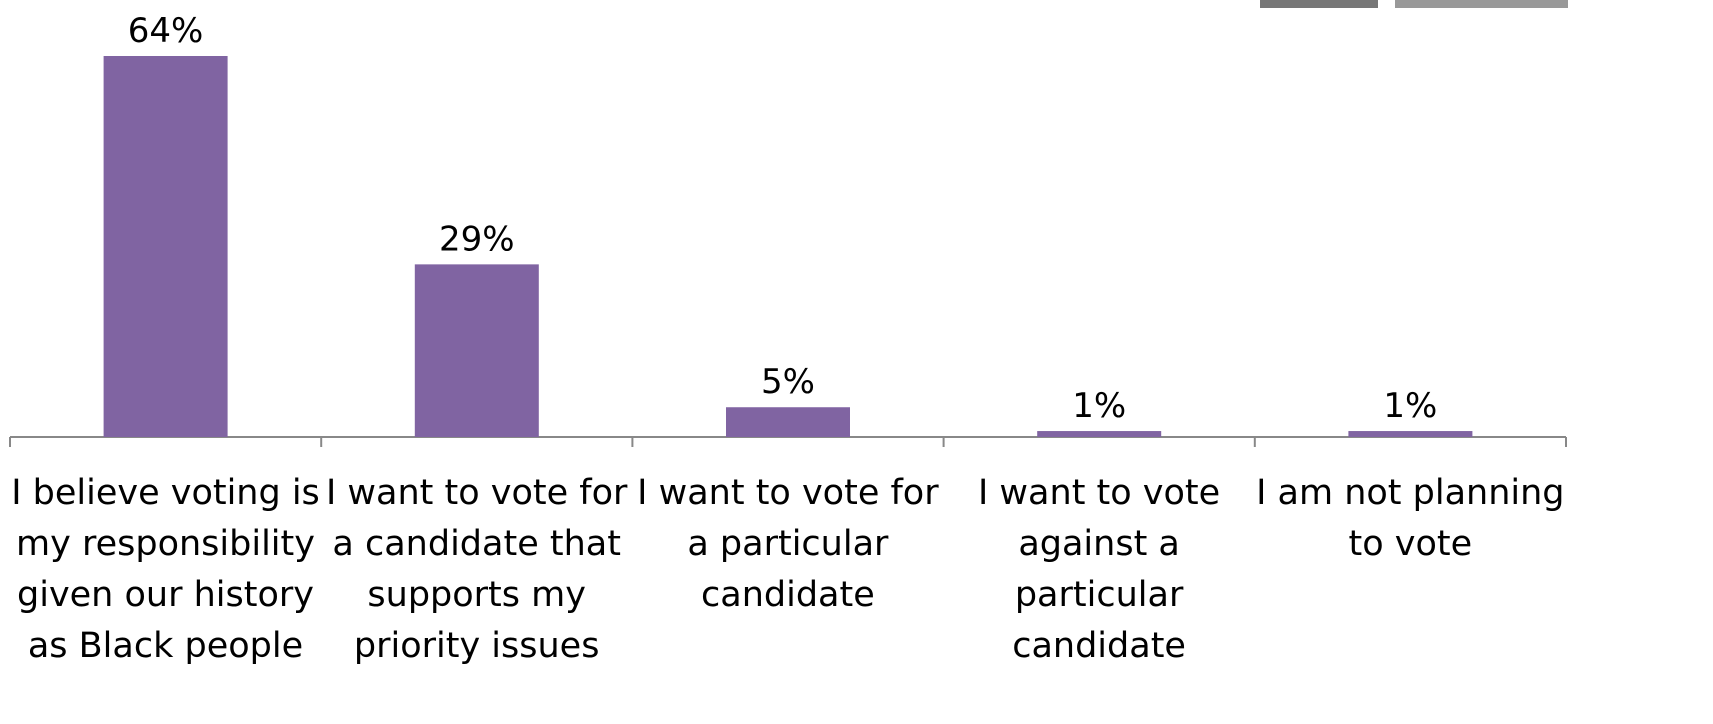  Describe the element at coordinates (166, 31) in the screenshot. I see `value-label: 64%` at that location.